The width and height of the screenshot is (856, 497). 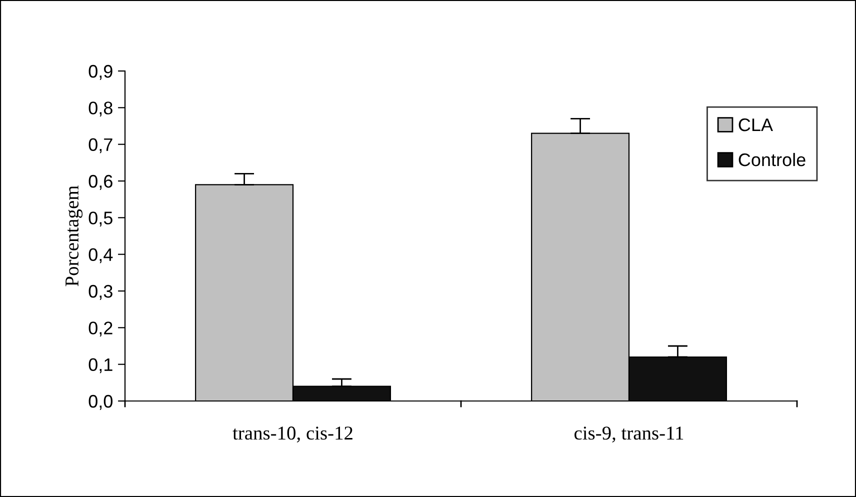 I want to click on y-tick-label: 0,8, so click(x=100, y=109).